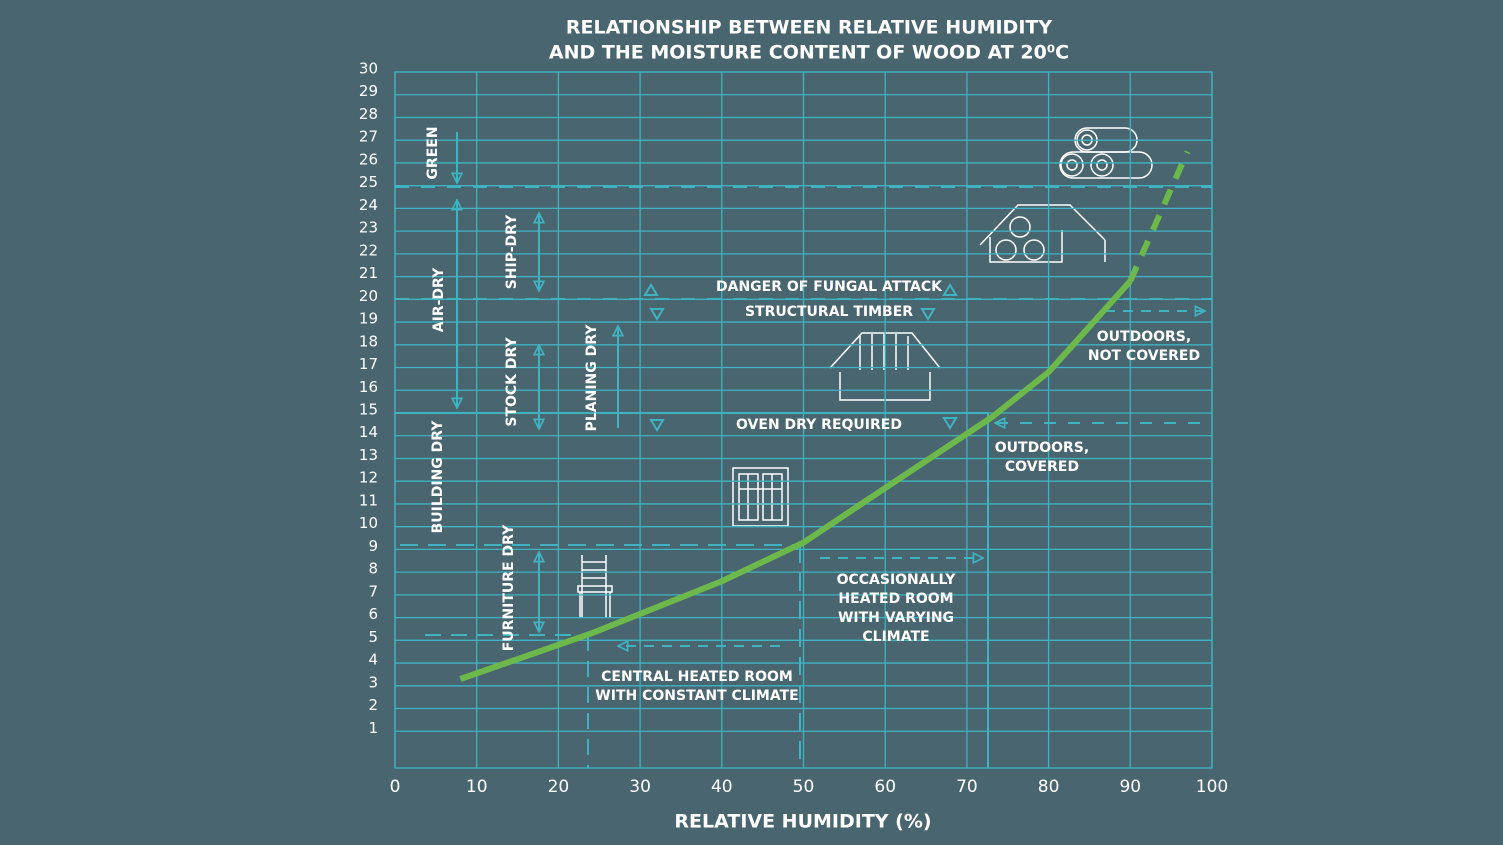 The height and width of the screenshot is (845, 1503). Describe the element at coordinates (368, 319) in the screenshot. I see `y-tick-label: 19` at that location.